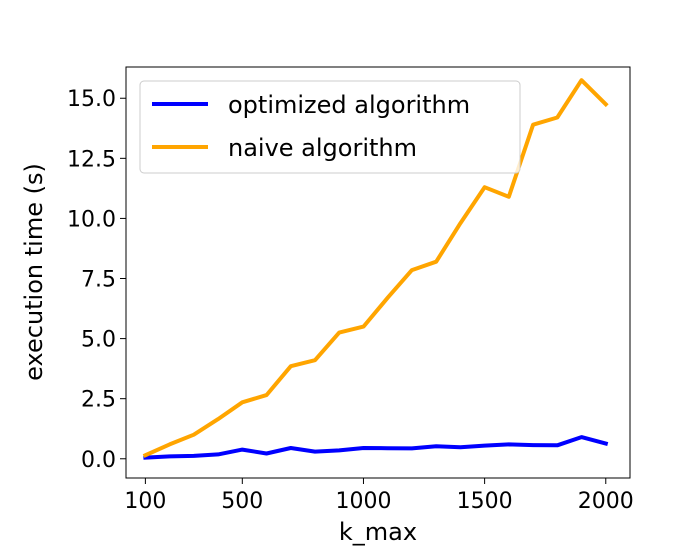 The image size is (700, 560). Describe the element at coordinates (98, 340) in the screenshot. I see `y-tick-label: 5.0` at that location.